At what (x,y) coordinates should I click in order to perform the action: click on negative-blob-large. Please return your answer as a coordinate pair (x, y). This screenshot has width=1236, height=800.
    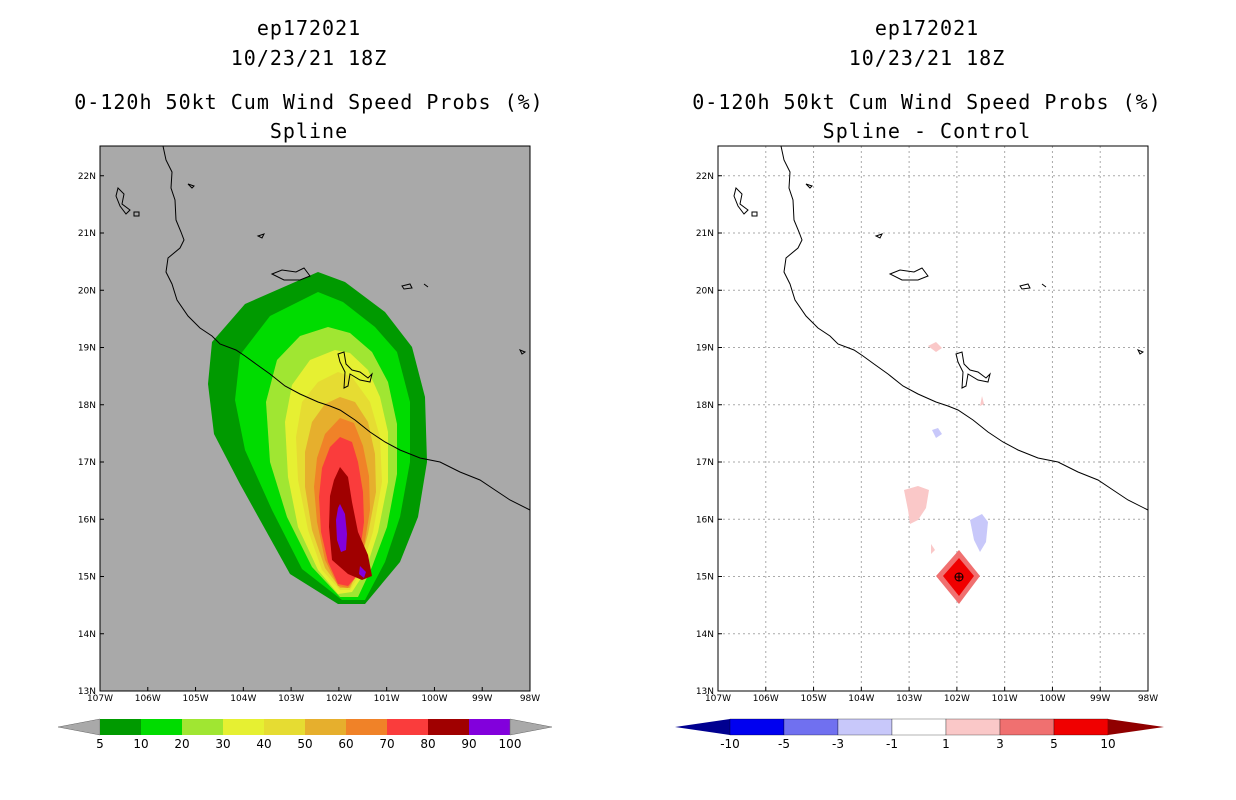
    Looking at the image, I should click on (979, 533).